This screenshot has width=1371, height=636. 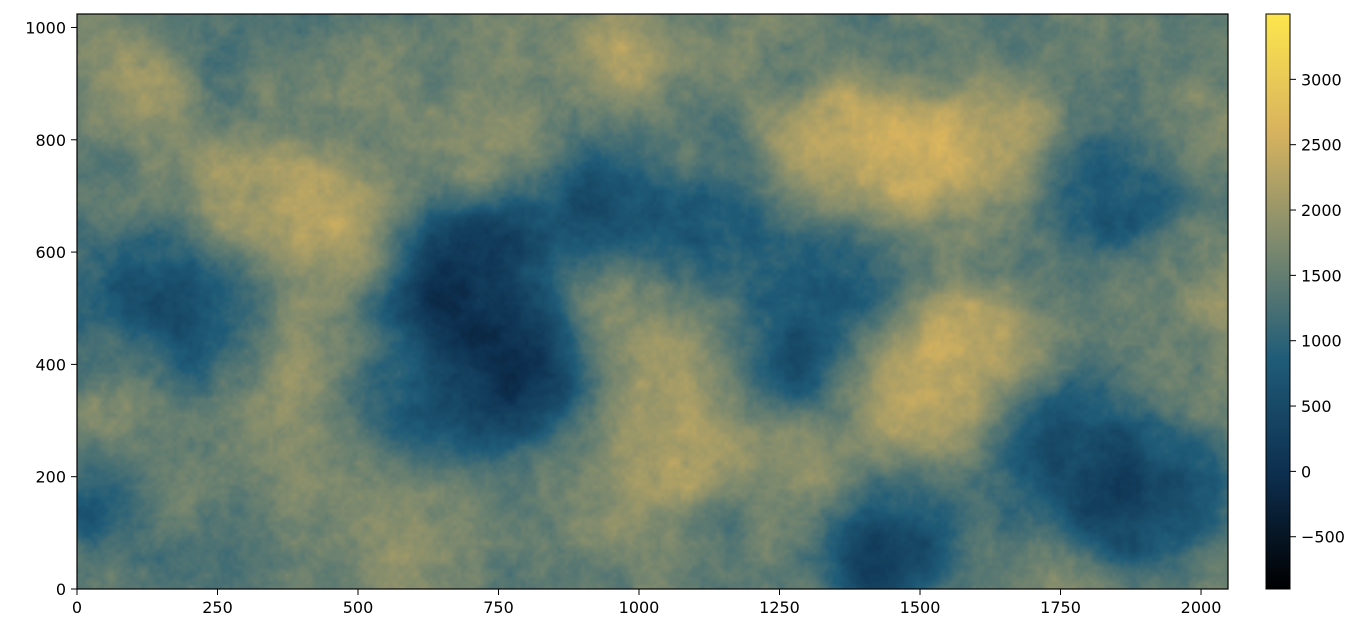 I want to click on y-tick-label: 600, so click(x=50, y=252).